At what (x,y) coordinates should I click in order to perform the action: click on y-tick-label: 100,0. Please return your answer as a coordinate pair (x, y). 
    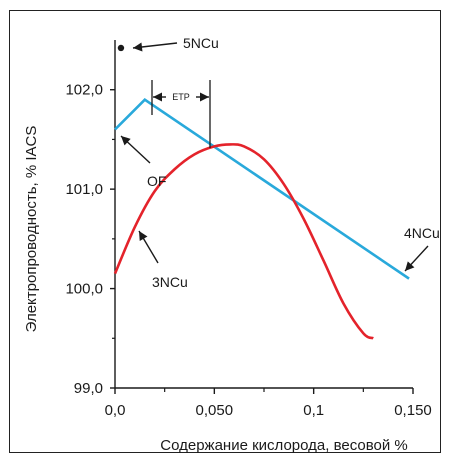
    Looking at the image, I should click on (84, 289).